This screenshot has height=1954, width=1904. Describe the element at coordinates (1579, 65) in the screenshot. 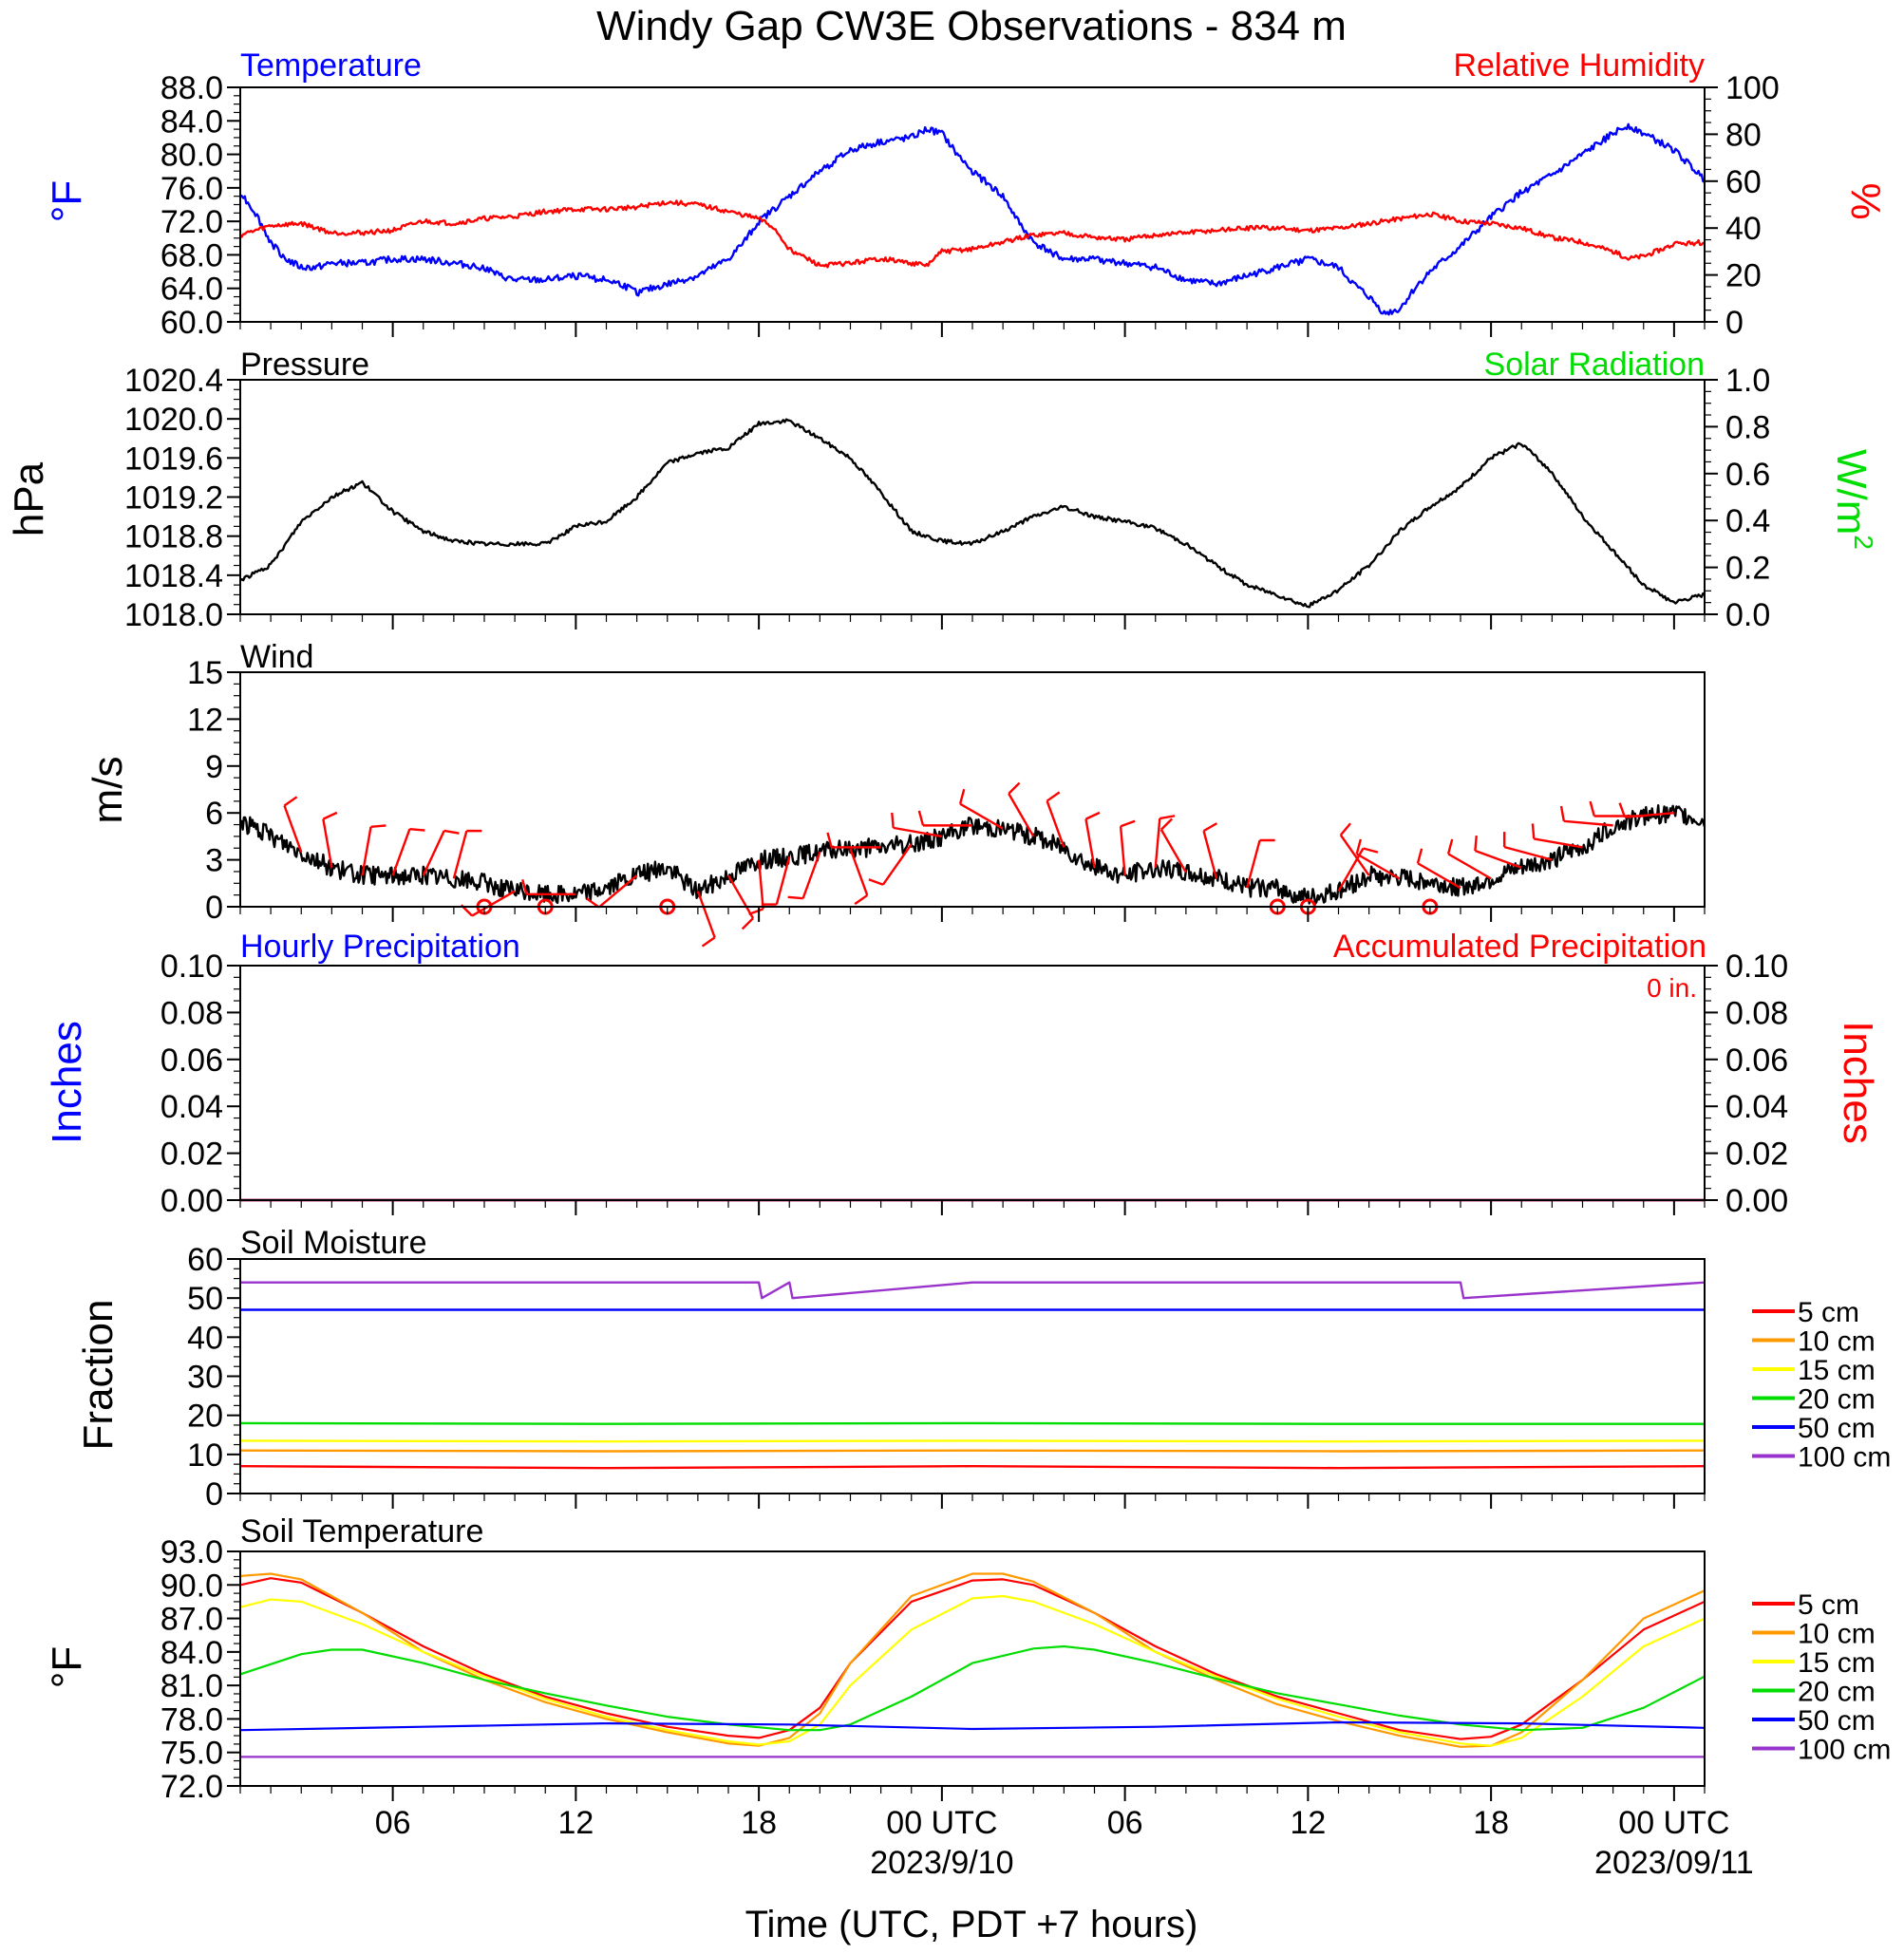

I see `rh-title: Relative Humidity` at that location.